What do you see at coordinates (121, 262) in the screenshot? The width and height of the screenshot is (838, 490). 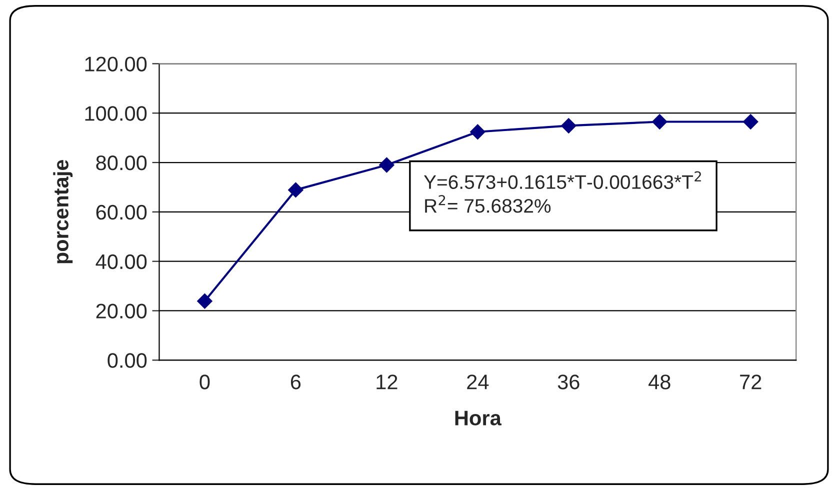 I see `y-tick-label: 40.00` at bounding box center [121, 262].